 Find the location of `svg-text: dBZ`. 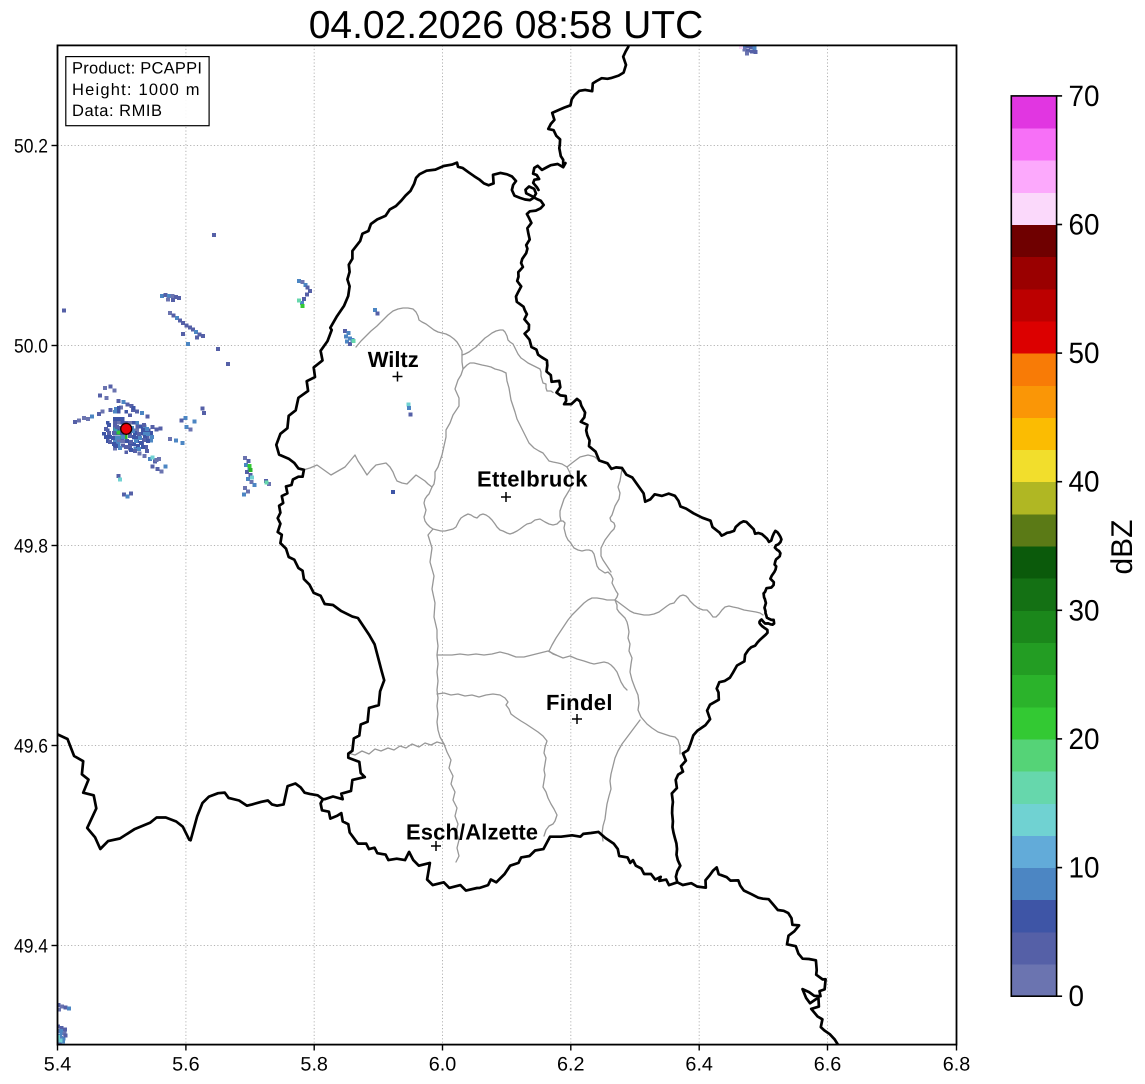

svg-text: dBZ is located at coordinates (1122, 546).